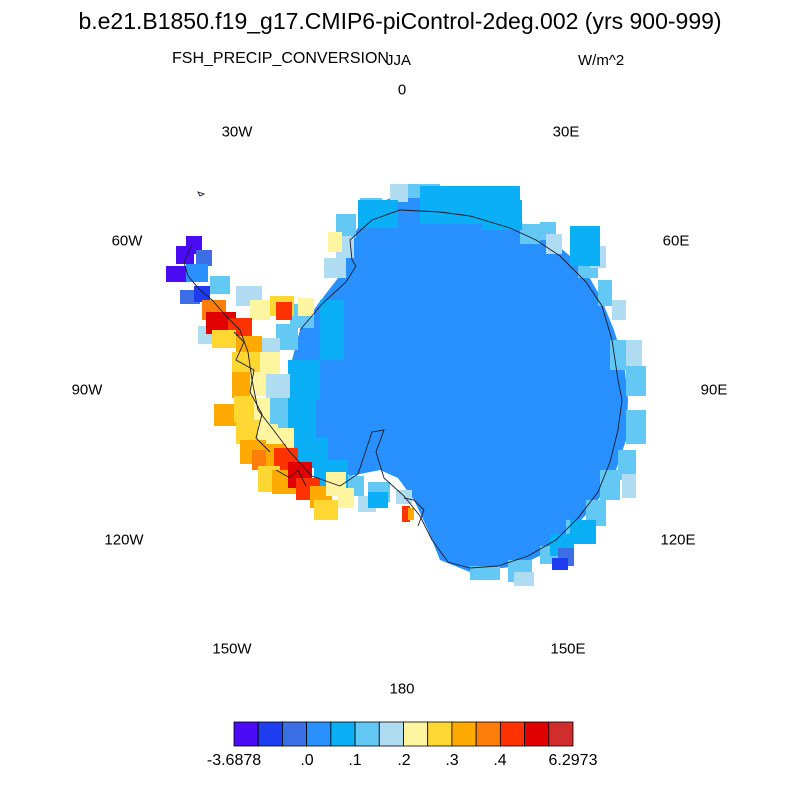 This screenshot has width=800, height=800. What do you see at coordinates (678, 540) in the screenshot?
I see `lon-label-120e: 120E` at bounding box center [678, 540].